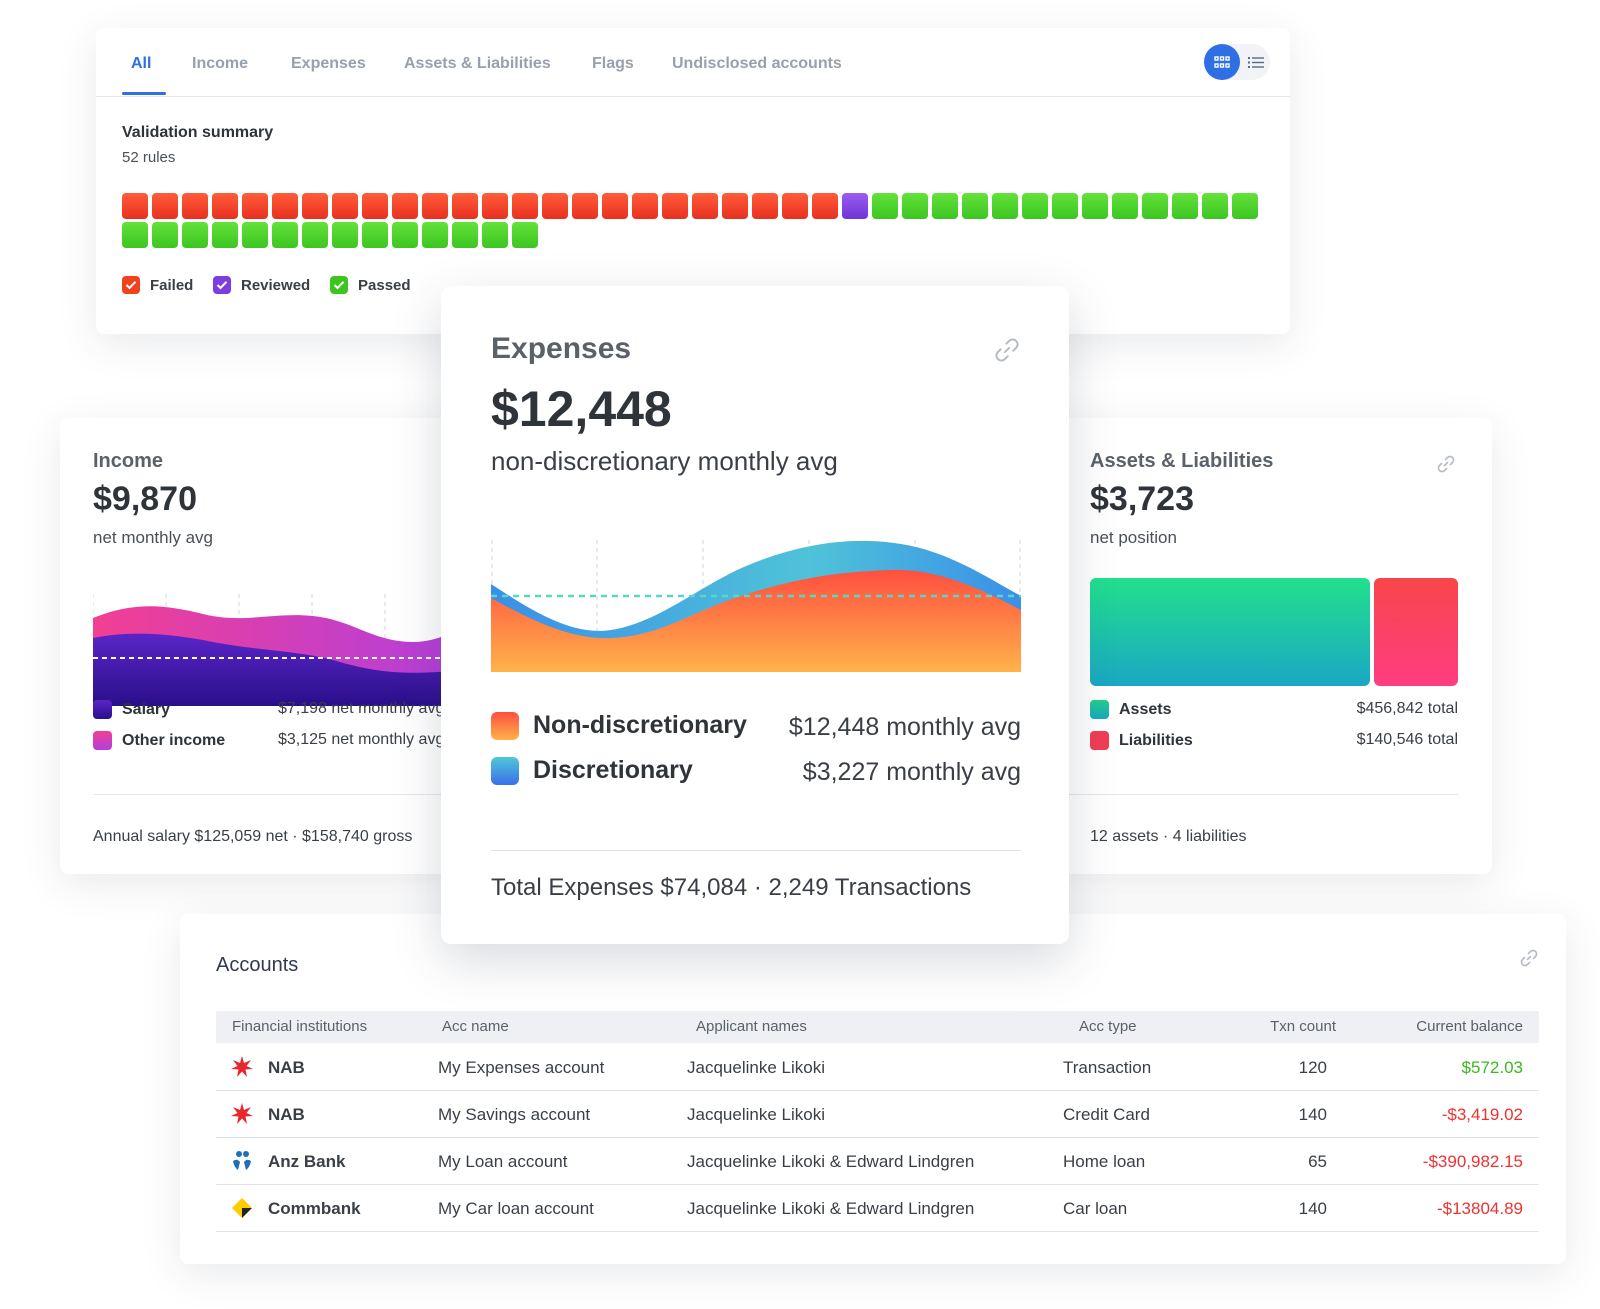 The height and width of the screenshot is (1309, 1600). What do you see at coordinates (157, 285) in the screenshot?
I see `legend-failed: Failed` at bounding box center [157, 285].